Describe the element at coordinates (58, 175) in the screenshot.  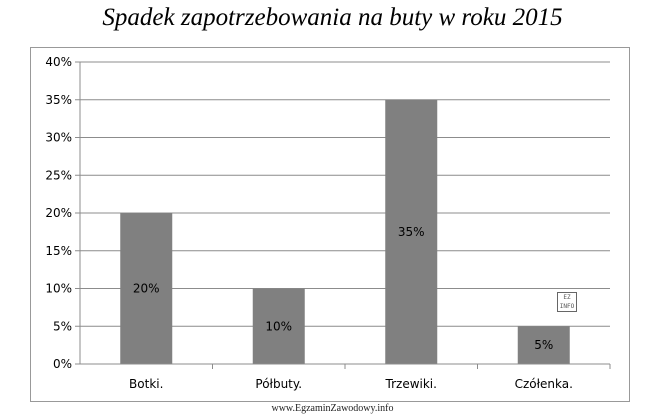
I see `y-tick-label: 25%` at that location.